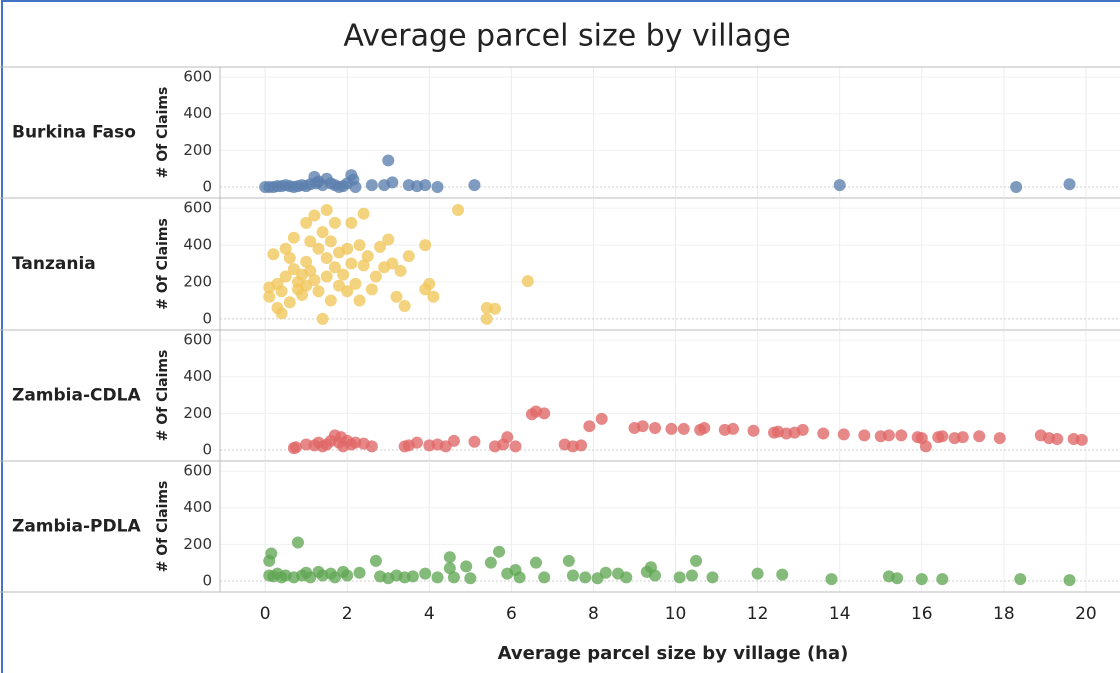 The width and height of the screenshot is (1120, 673). Describe the element at coordinates (840, 614) in the screenshot. I see `x-tick-label: 14` at that location.